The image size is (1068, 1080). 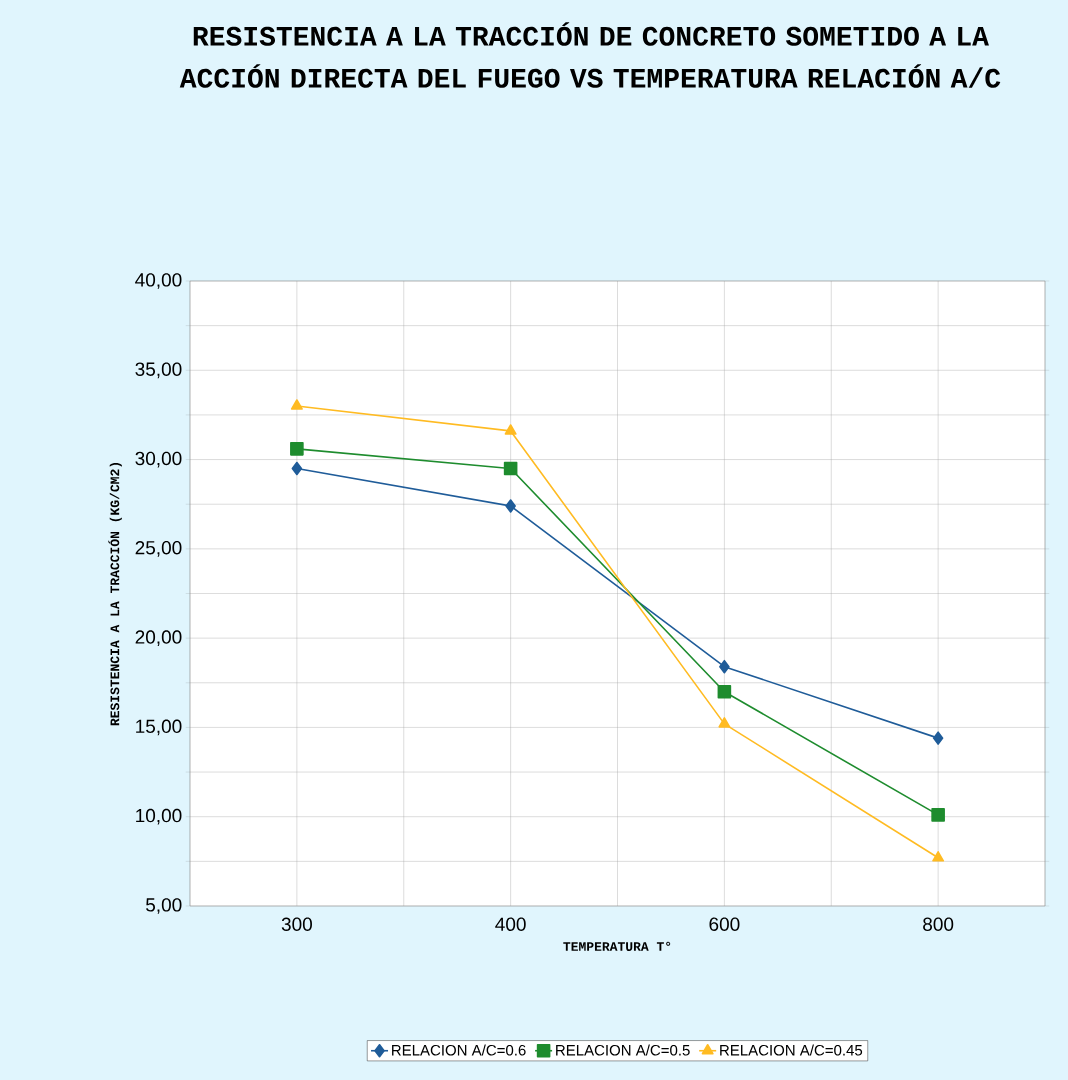 What do you see at coordinates (158, 549) in the screenshot?
I see `y-tick-label: 25,00` at bounding box center [158, 549].